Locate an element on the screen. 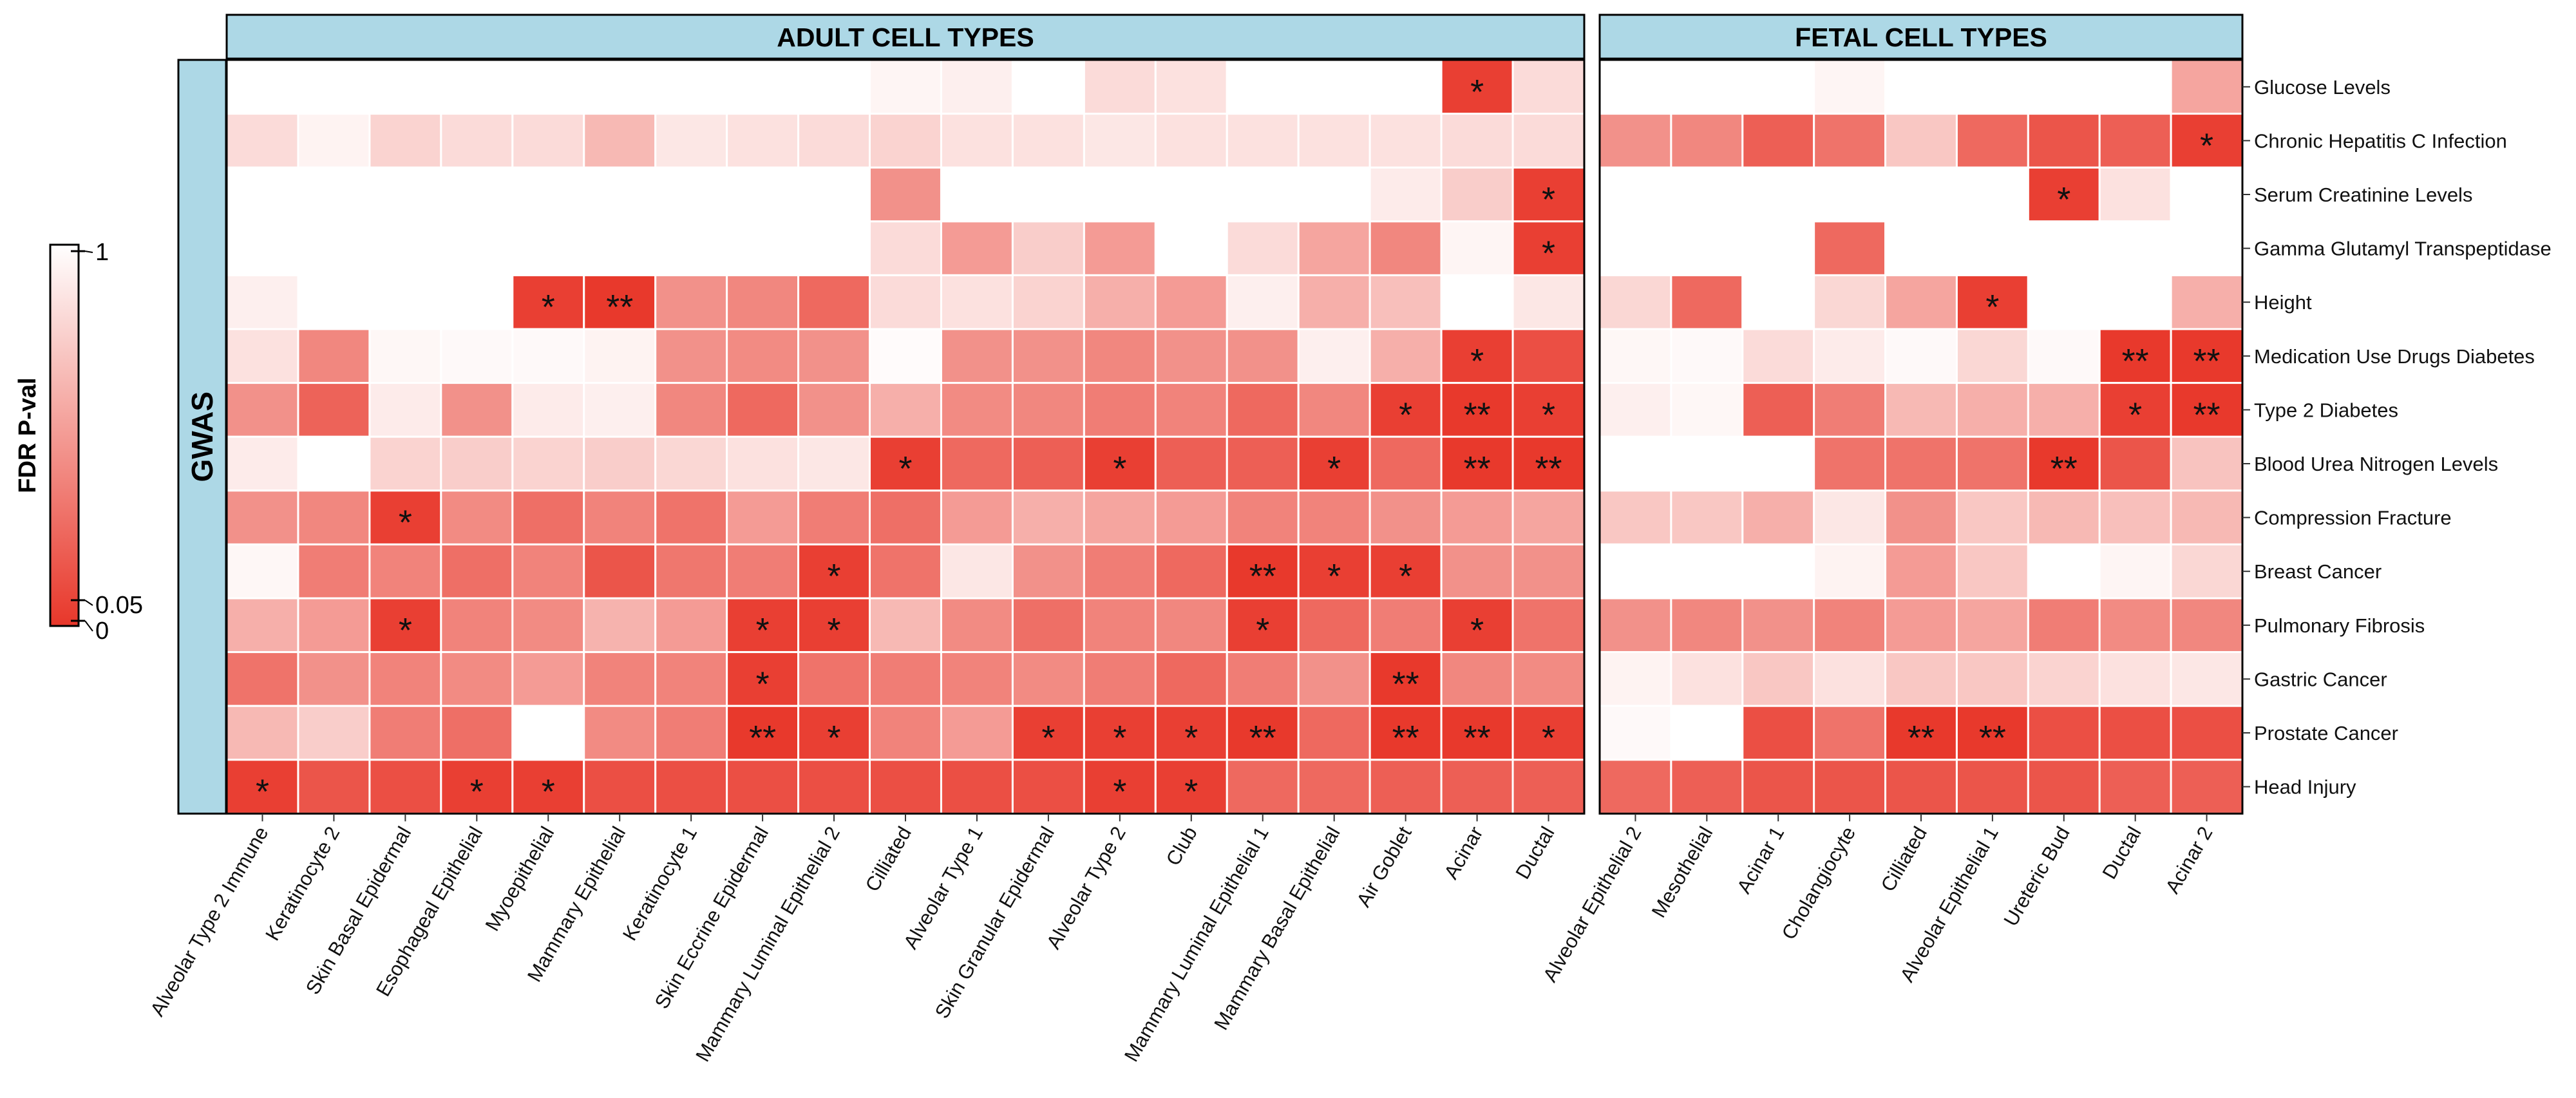  column-label: Ureteric Bud is located at coordinates (2037, 876).